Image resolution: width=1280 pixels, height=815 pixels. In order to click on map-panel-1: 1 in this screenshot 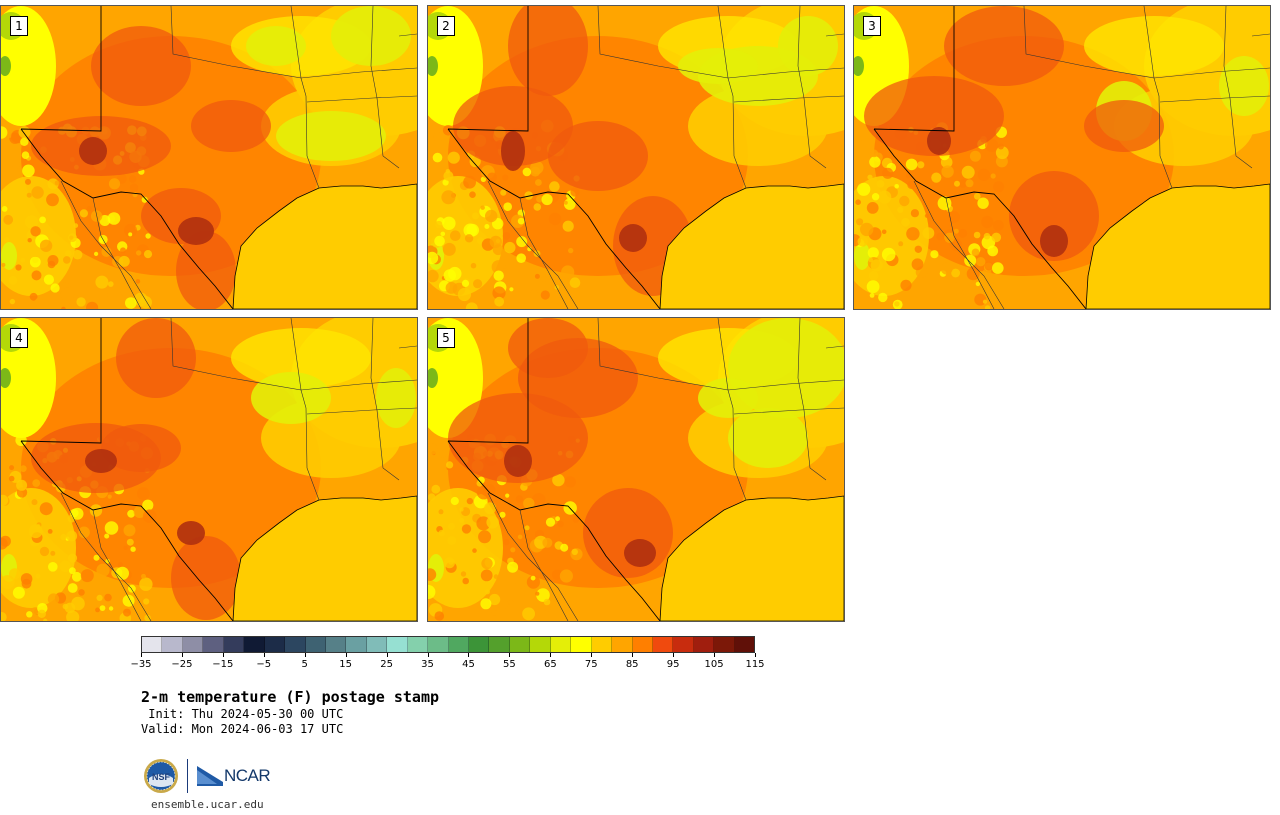, I will do `click(209, 157)`.